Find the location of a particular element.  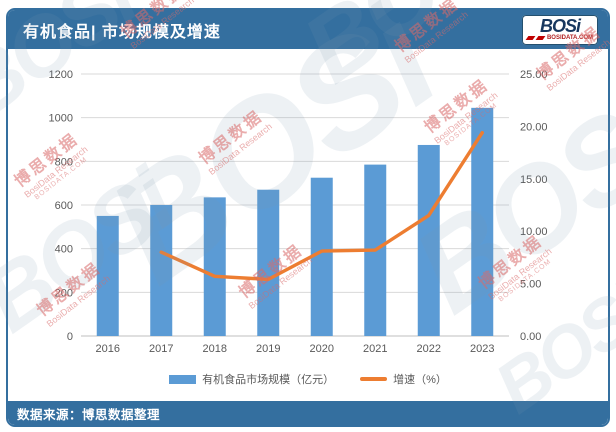

left-axis-tick-label: 0 is located at coordinates (70, 337).